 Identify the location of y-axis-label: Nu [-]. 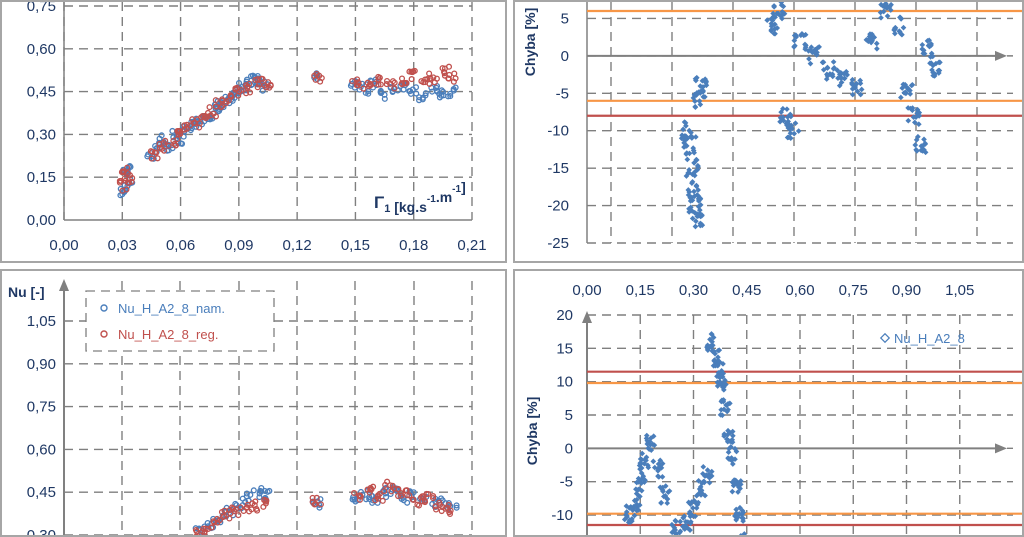
(26, 292).